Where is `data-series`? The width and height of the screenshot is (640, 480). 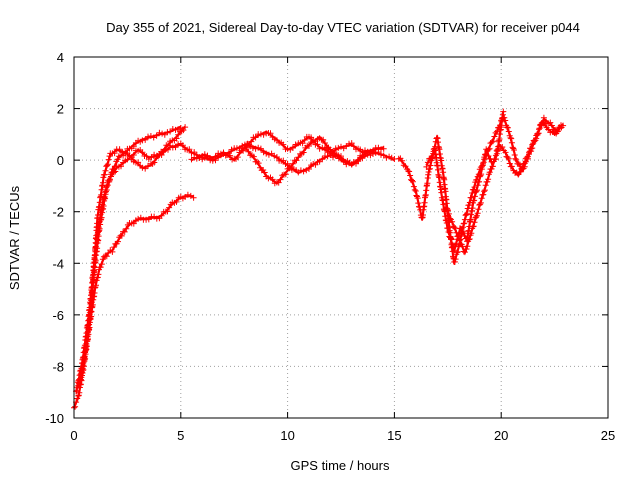
data-series is located at coordinates (132, 256).